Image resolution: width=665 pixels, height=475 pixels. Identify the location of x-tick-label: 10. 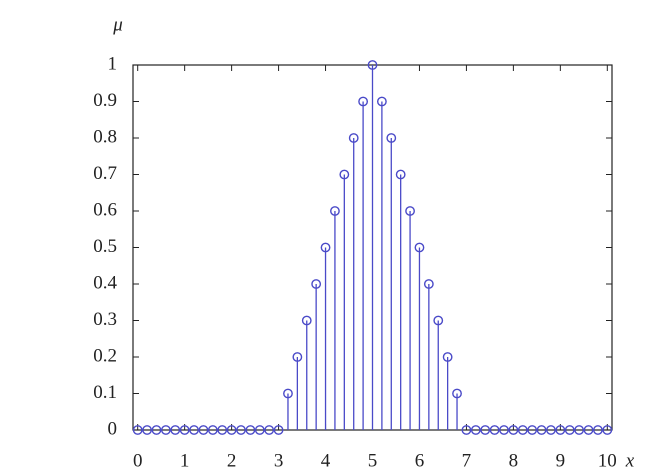
(607, 460).